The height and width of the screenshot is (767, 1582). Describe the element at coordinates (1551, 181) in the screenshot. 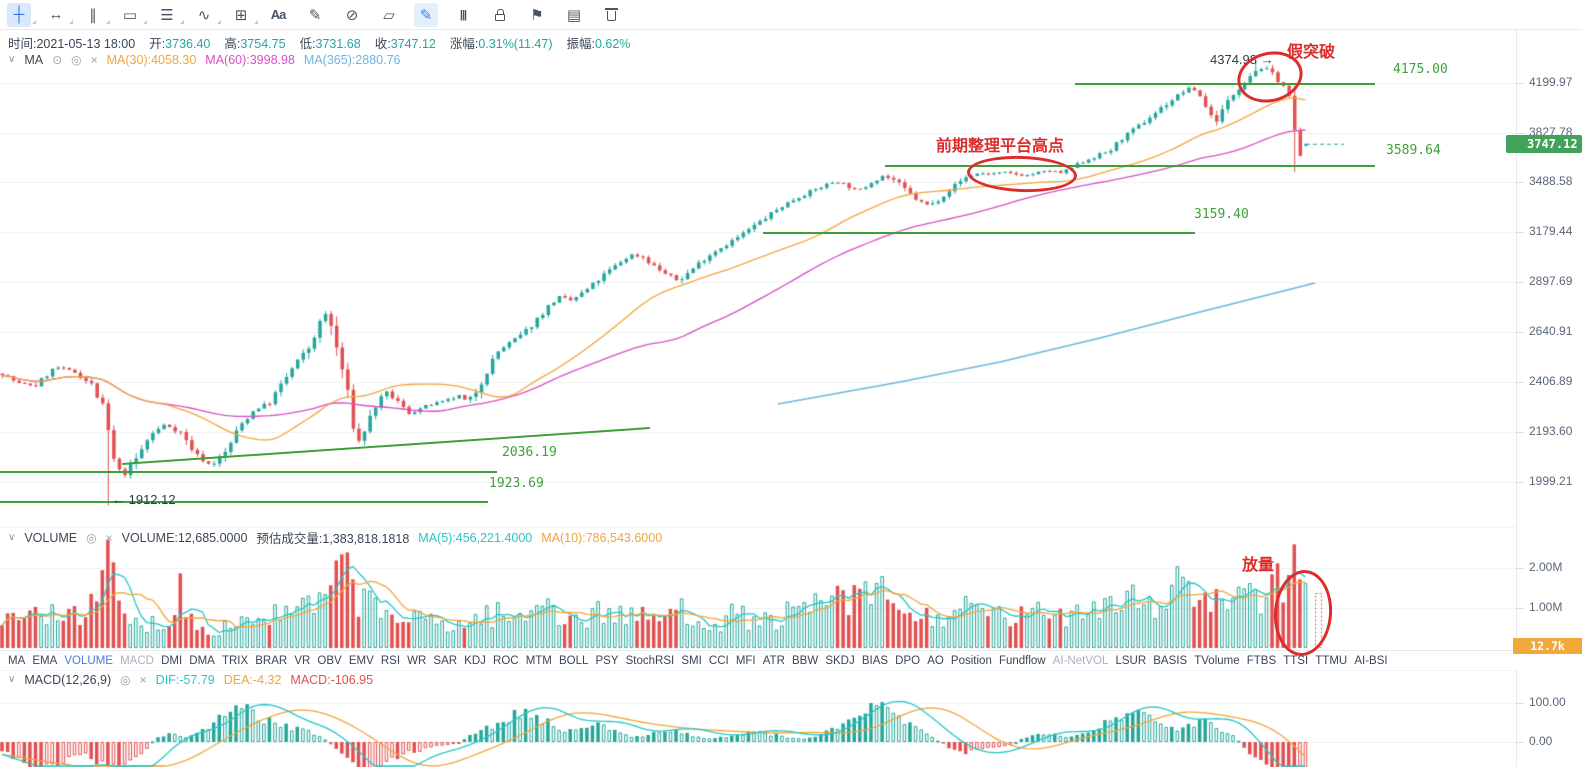

I see `axis-tick-label: 3488.58` at that location.